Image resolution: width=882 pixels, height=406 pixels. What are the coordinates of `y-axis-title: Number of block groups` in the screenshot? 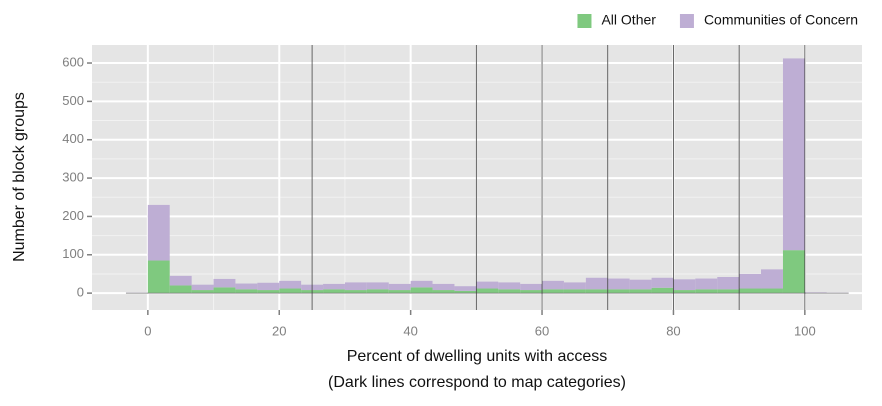 It's located at (19, 177).